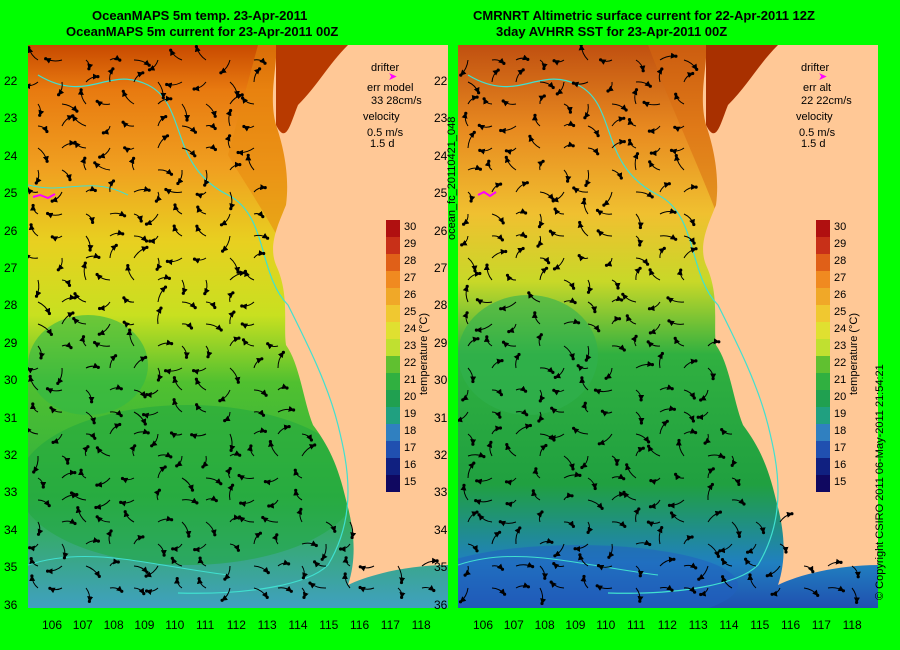 The height and width of the screenshot is (650, 900). I want to click on tick-label: 111, so click(205, 625).